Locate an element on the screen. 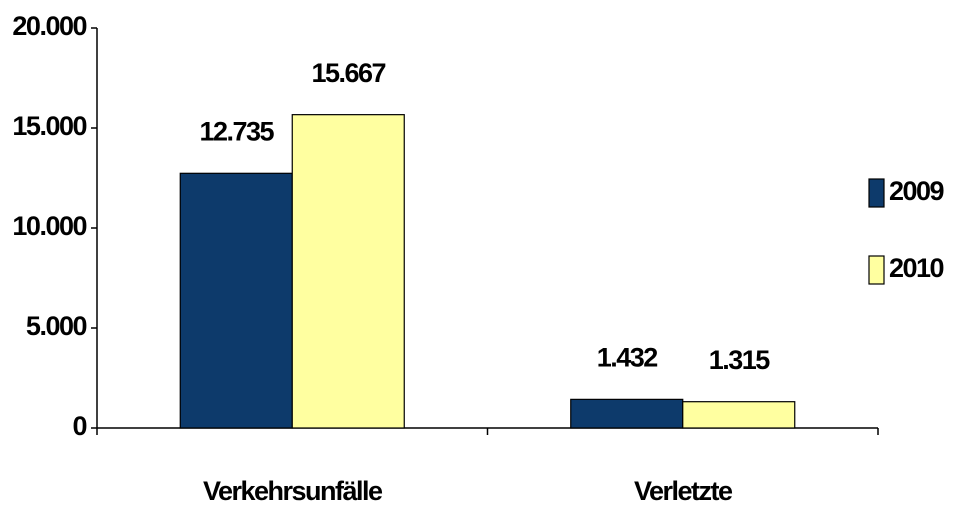 The height and width of the screenshot is (509, 979). y-tick-label: 15.000 is located at coordinates (49, 126).